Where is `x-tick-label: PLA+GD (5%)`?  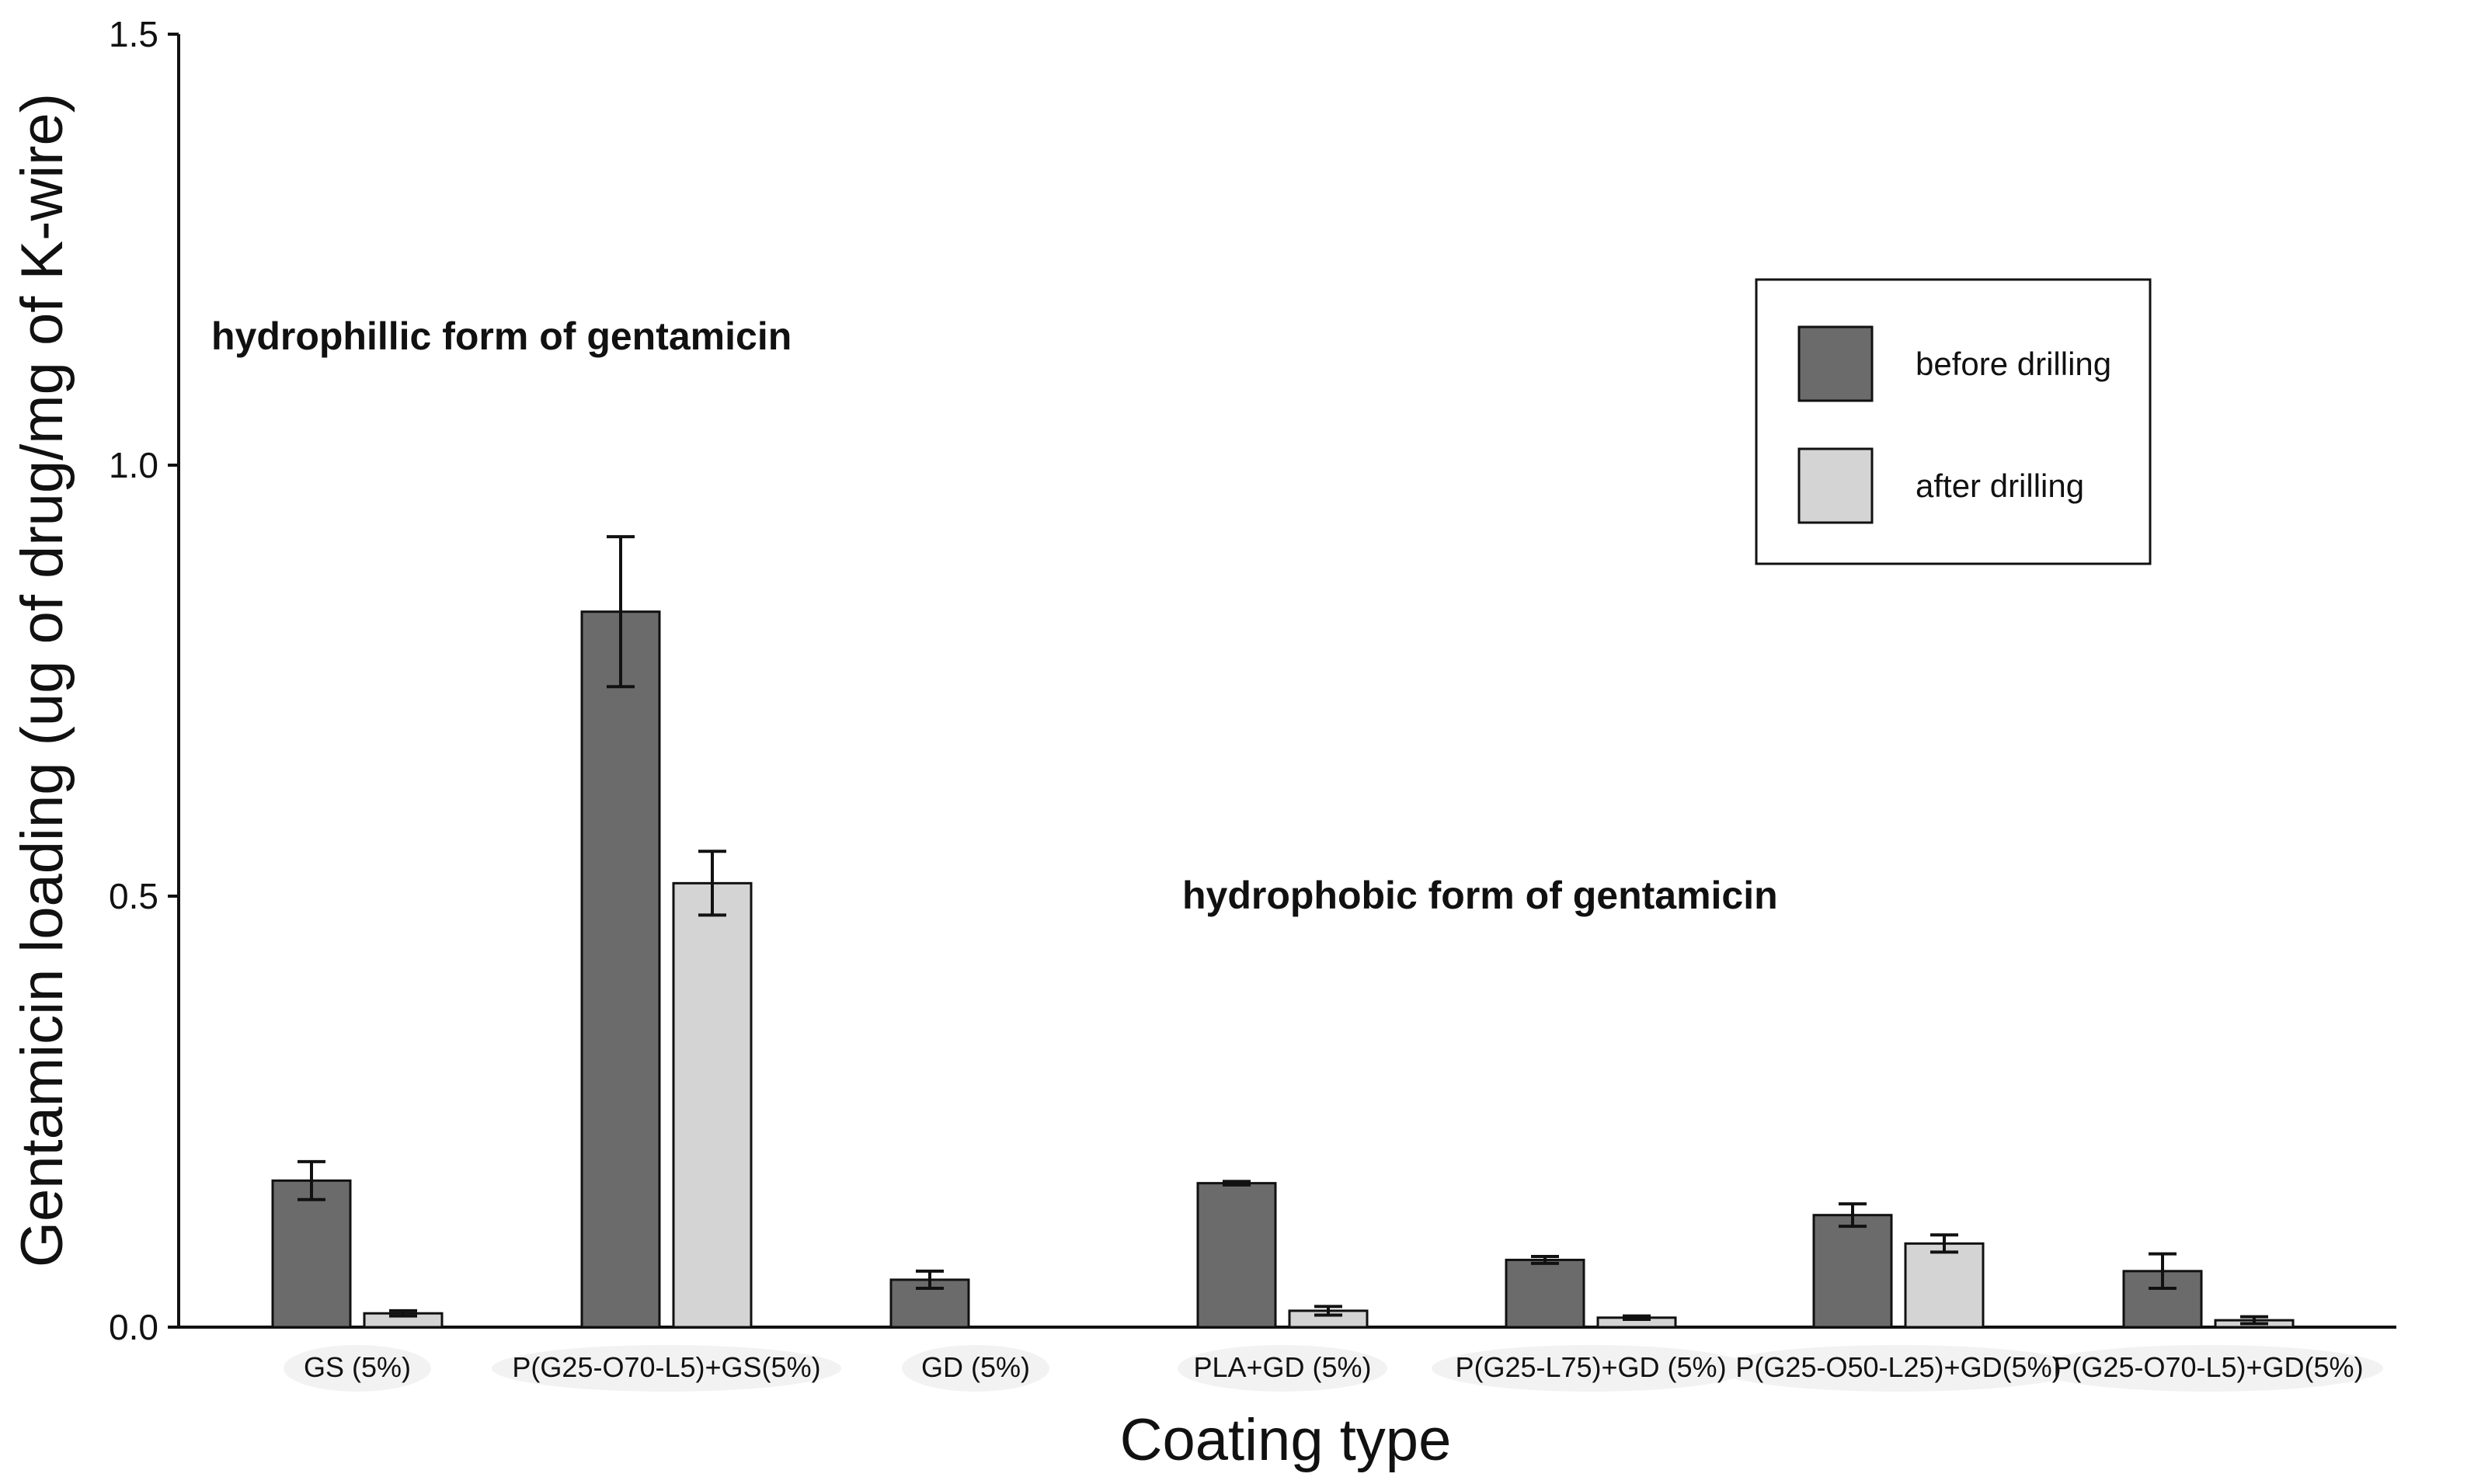 x-tick-label: PLA+GD (5%) is located at coordinates (1282, 1367).